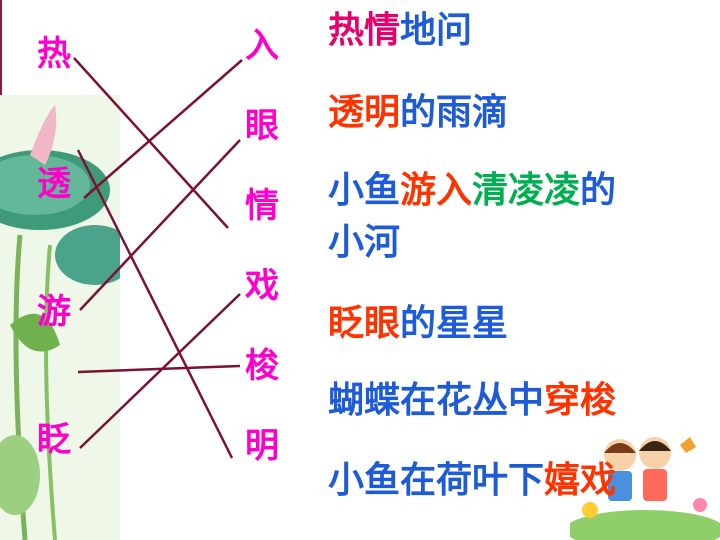  What do you see at coordinates (346, 30) in the screenshot?
I see `phrase-1-seg-1: 热` at bounding box center [346, 30].